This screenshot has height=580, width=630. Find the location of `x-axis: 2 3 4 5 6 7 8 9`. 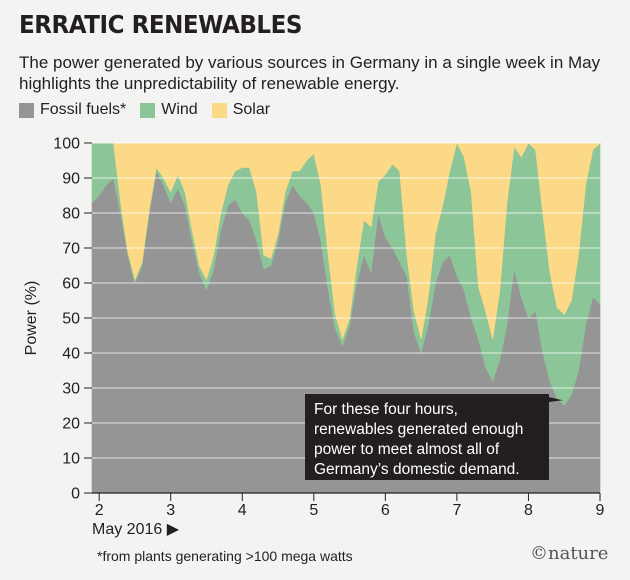

x-axis: 2 3 4 5 6 7 8 9 is located at coordinates (348, 505).